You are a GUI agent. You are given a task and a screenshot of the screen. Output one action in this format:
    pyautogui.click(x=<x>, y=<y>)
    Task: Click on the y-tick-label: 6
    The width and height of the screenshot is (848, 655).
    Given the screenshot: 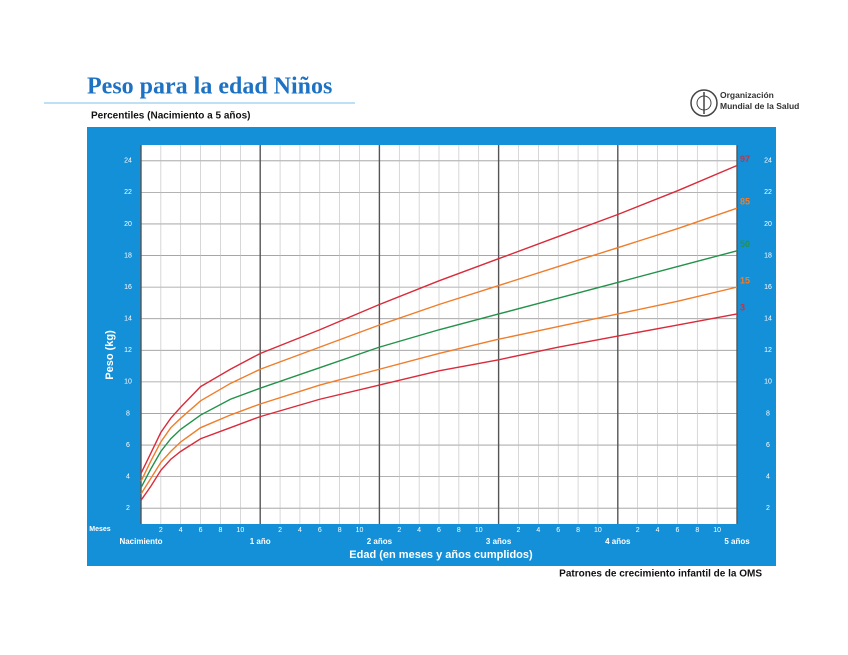 What is the action you would take?
    pyautogui.click(x=128, y=445)
    